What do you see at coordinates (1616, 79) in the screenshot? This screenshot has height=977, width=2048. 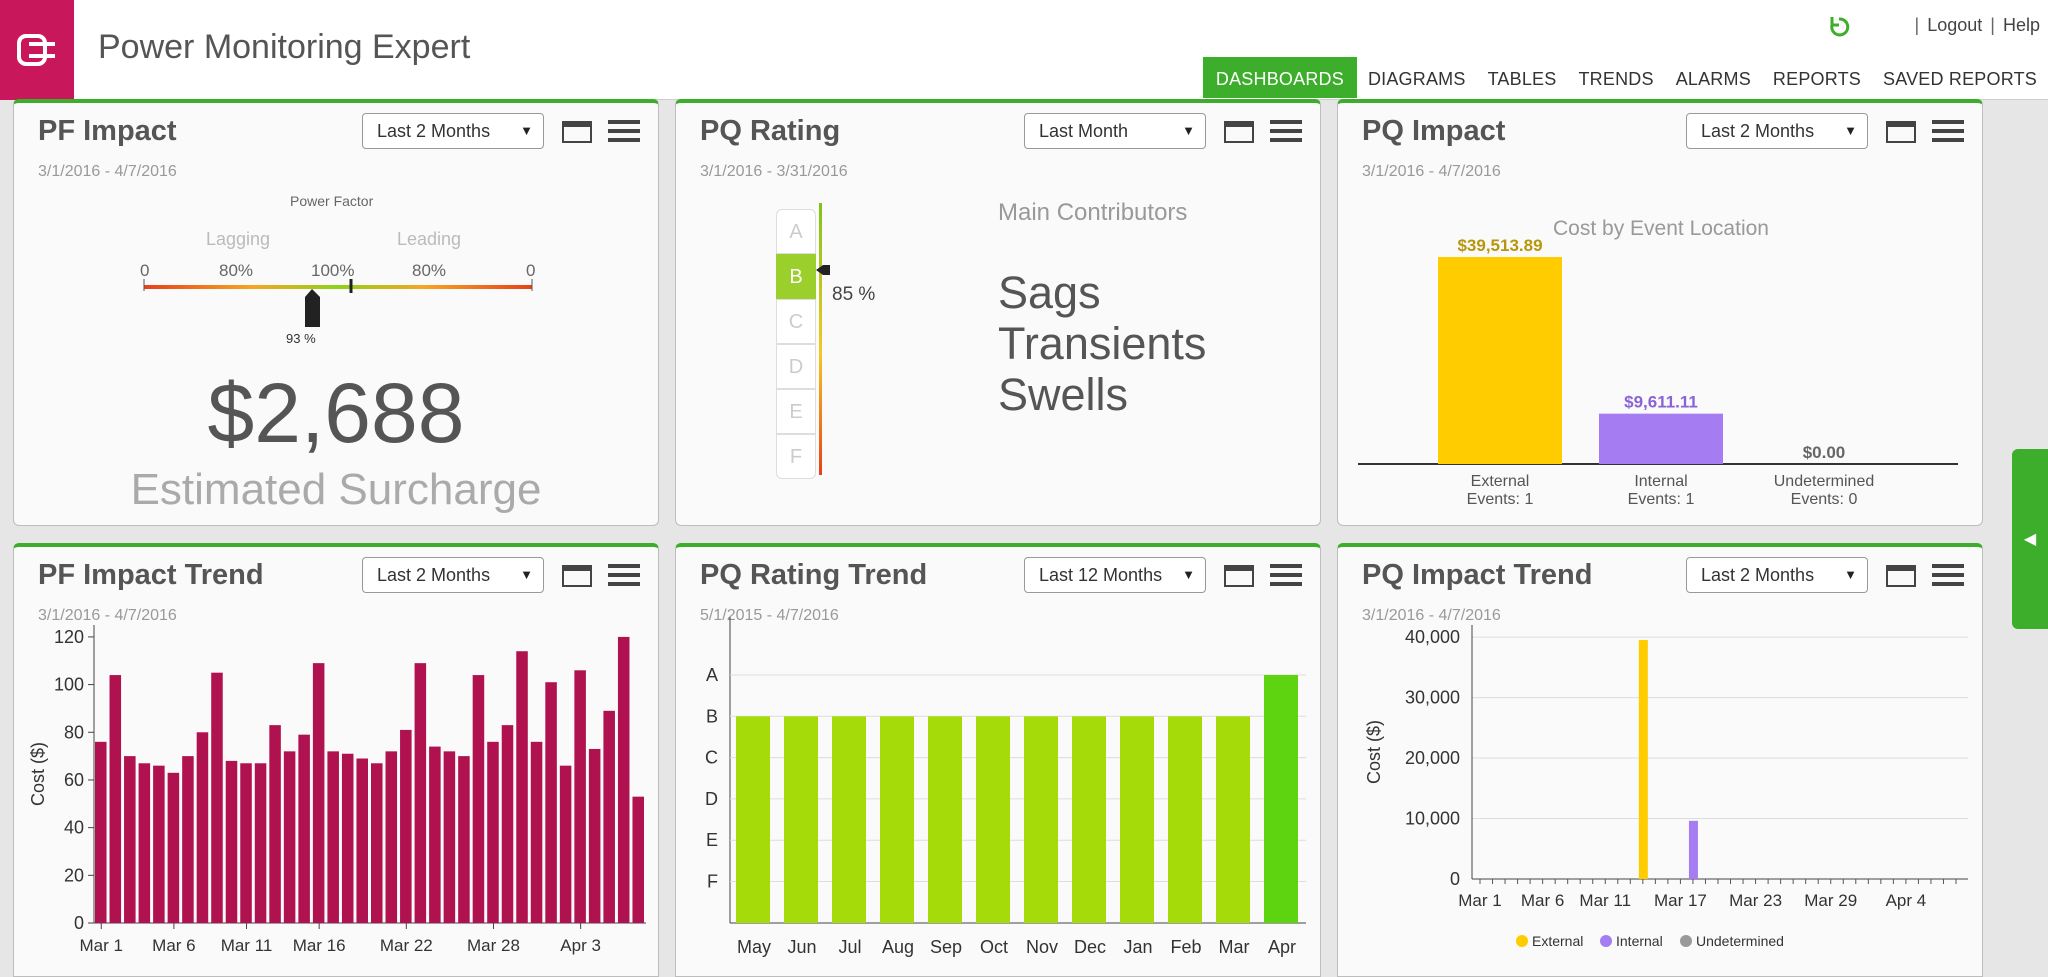 I see `nav-trends: TRENDS` at bounding box center [1616, 79].